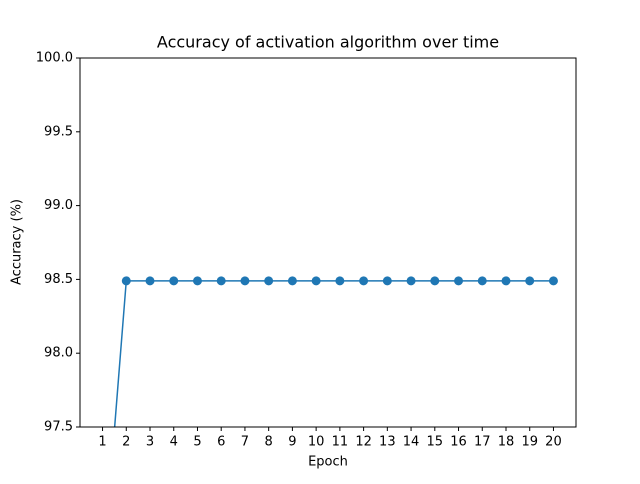 The height and width of the screenshot is (484, 640). I want to click on x-tick-label: 1, so click(102, 442).